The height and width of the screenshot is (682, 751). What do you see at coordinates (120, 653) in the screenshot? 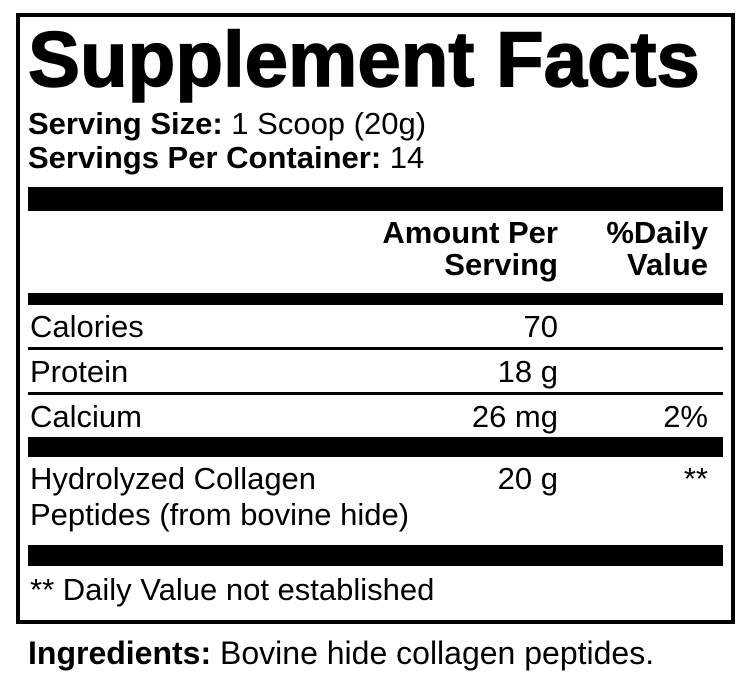
I see `ingredients-label: Ingredients:` at bounding box center [120, 653].